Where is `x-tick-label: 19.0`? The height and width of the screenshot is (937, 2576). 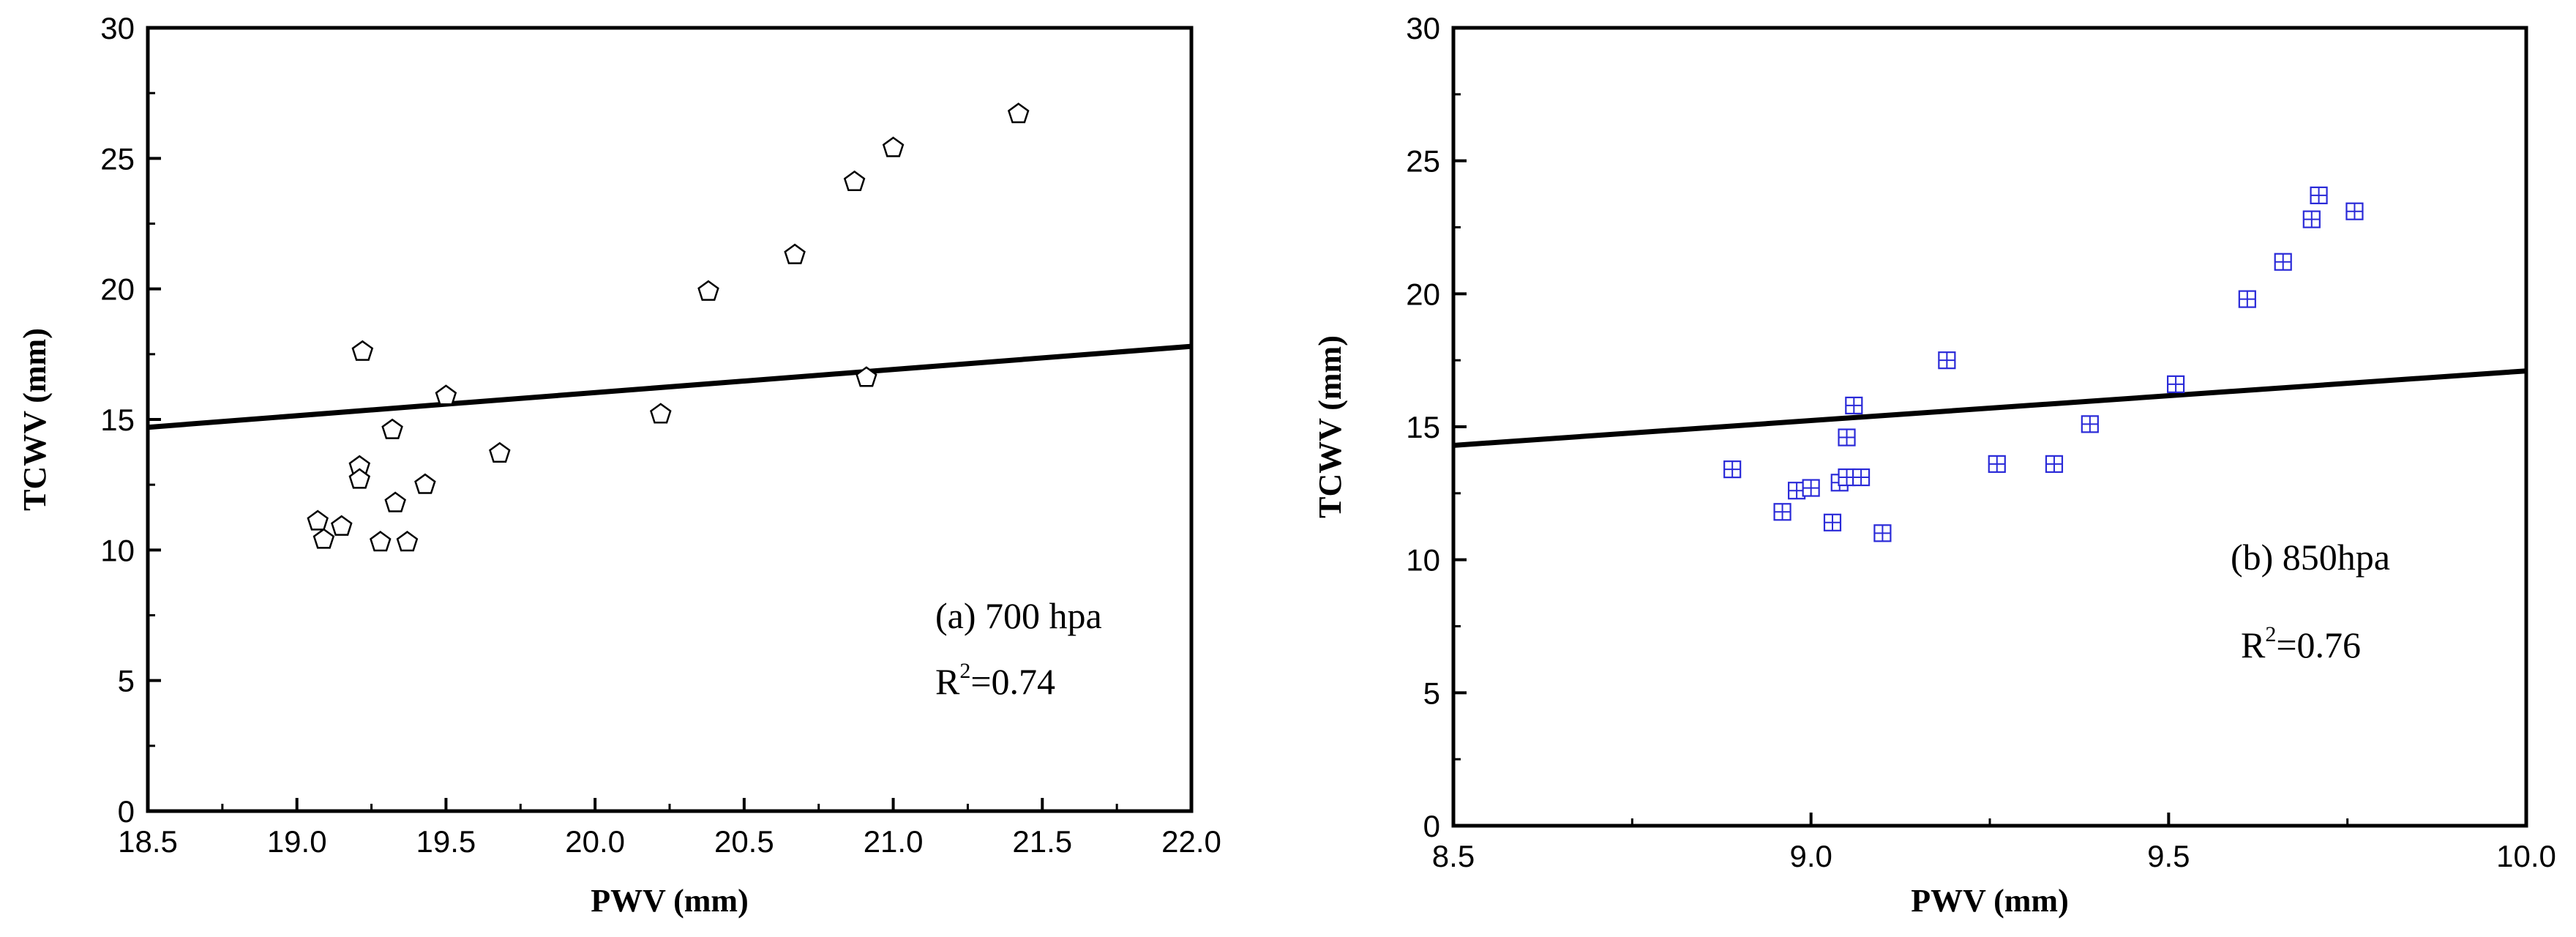
x-tick-label: 19.0 is located at coordinates (297, 841).